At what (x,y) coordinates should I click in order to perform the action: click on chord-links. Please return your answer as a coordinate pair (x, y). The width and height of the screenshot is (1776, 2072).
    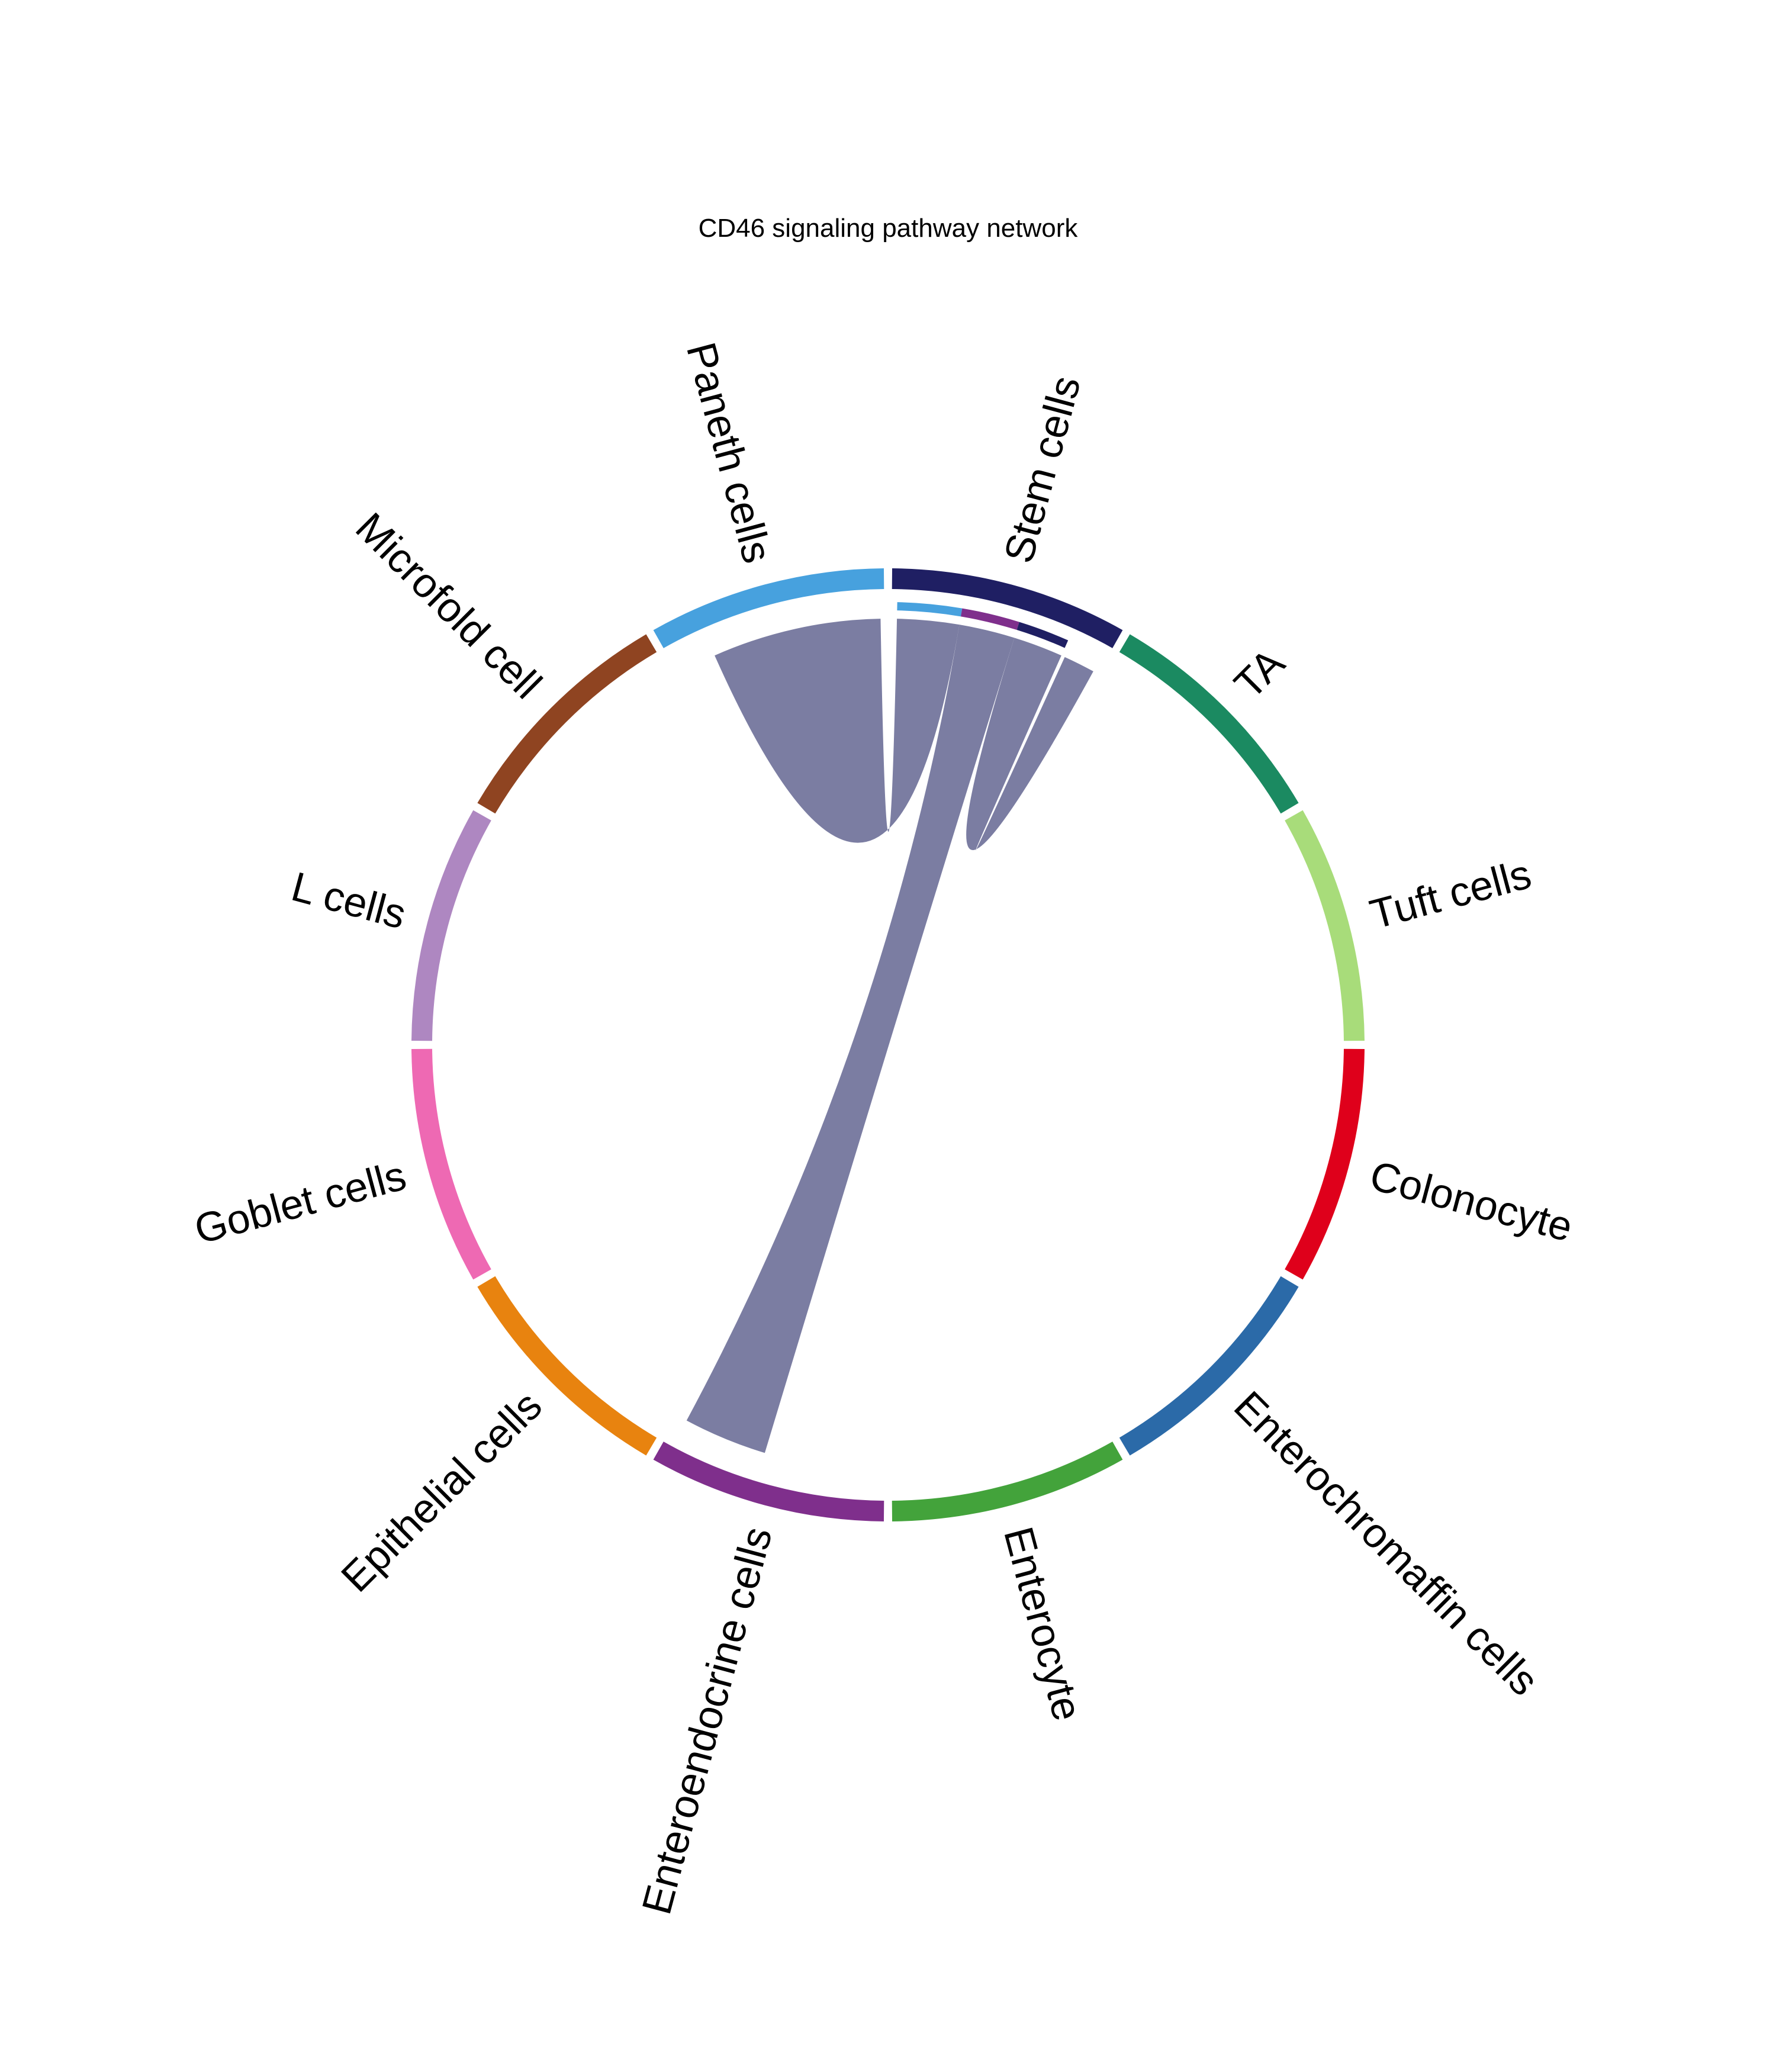
    Looking at the image, I should click on (889, 1036).